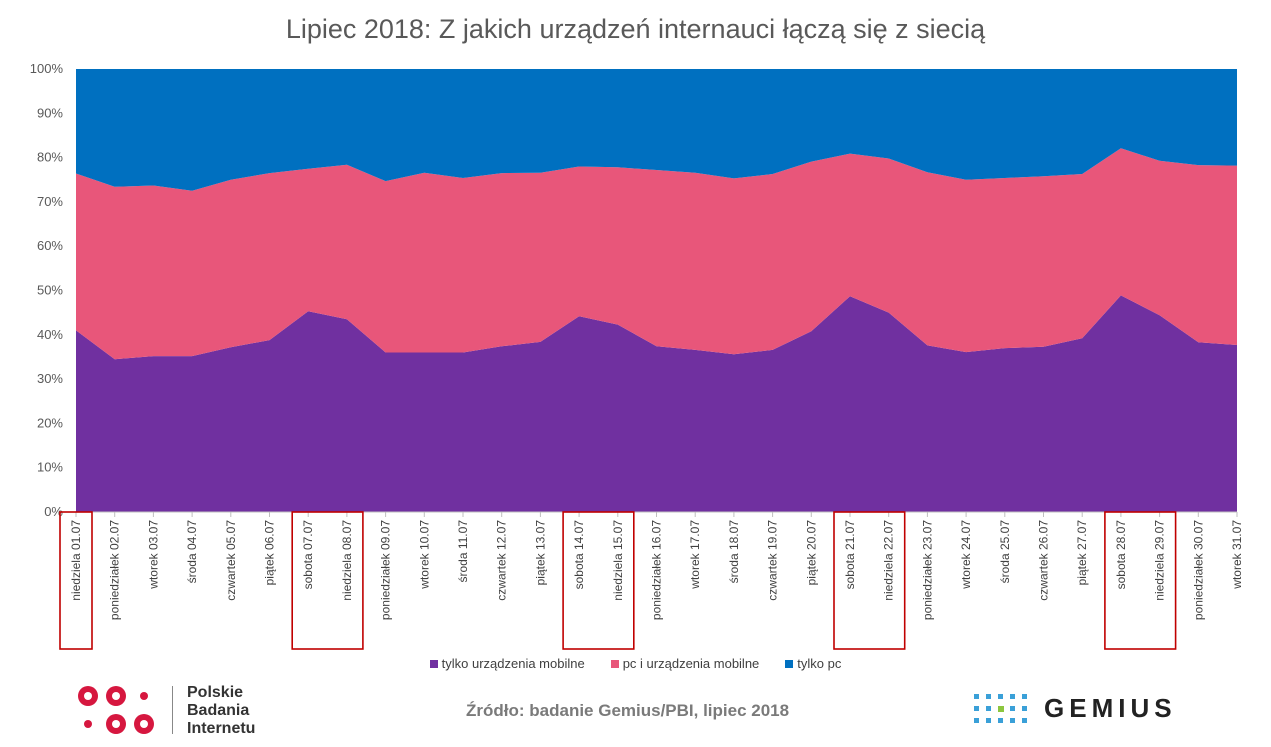 This screenshot has width=1271, height=747. What do you see at coordinates (811, 553) in the screenshot?
I see `x-tick-label: piątek 20.07` at bounding box center [811, 553].